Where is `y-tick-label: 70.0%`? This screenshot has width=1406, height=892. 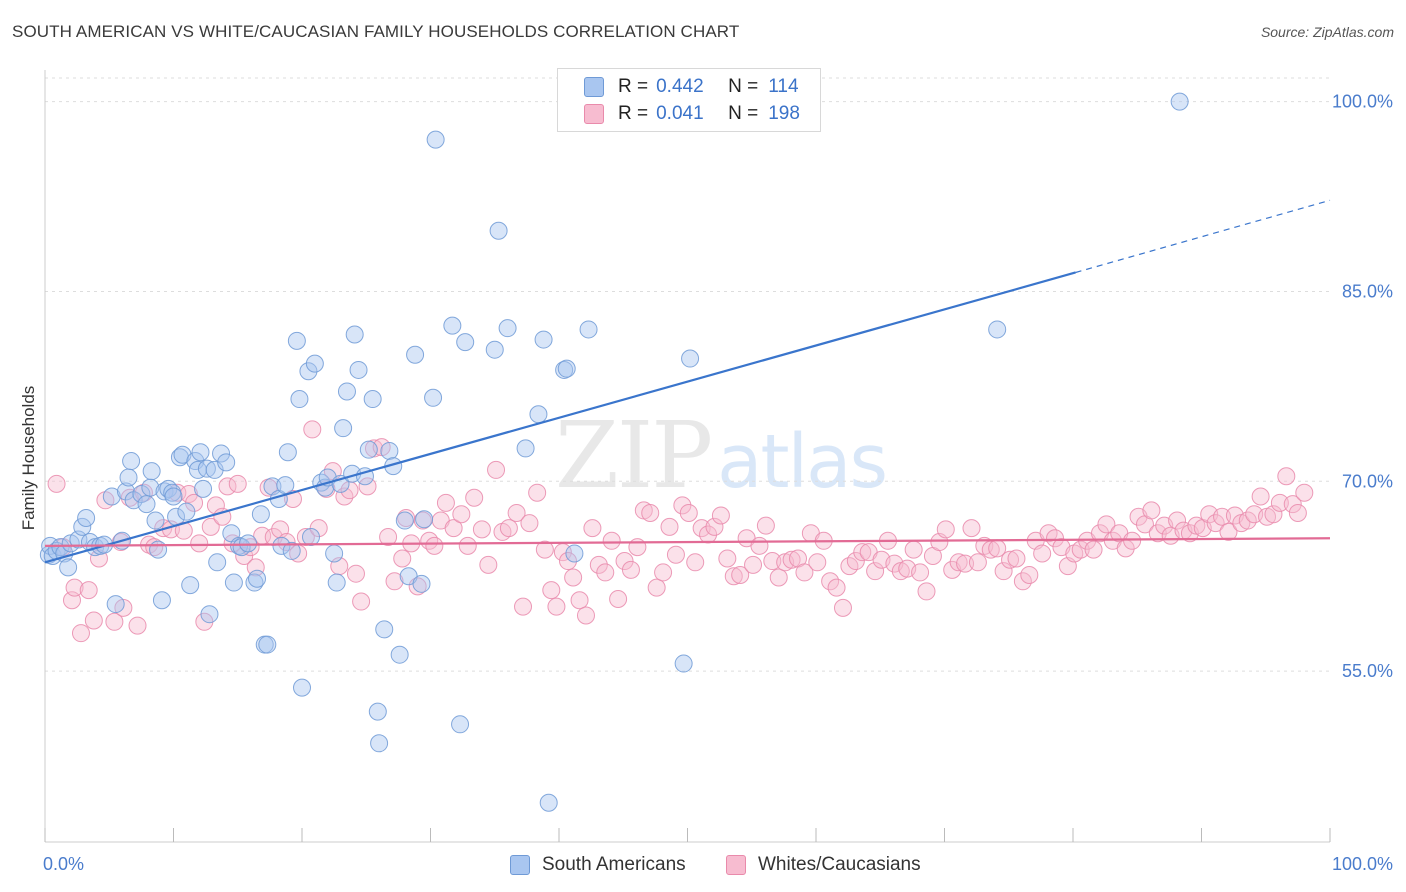 y-tick-label: 70.0% is located at coordinates (1367, 481).